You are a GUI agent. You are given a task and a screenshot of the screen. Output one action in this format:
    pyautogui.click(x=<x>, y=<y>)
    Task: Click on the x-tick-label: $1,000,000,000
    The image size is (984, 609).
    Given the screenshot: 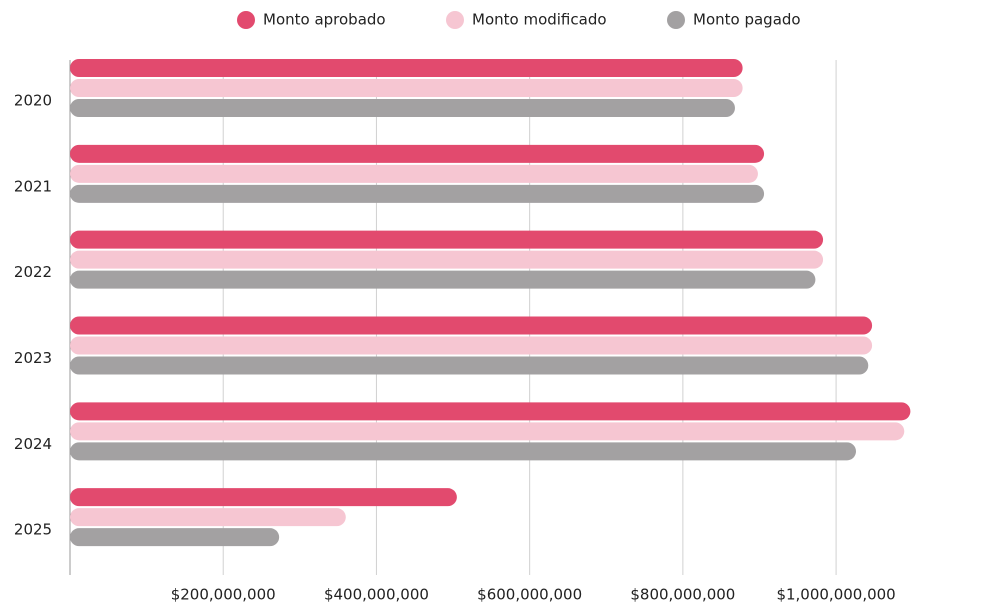 What is the action you would take?
    pyautogui.click(x=835, y=595)
    